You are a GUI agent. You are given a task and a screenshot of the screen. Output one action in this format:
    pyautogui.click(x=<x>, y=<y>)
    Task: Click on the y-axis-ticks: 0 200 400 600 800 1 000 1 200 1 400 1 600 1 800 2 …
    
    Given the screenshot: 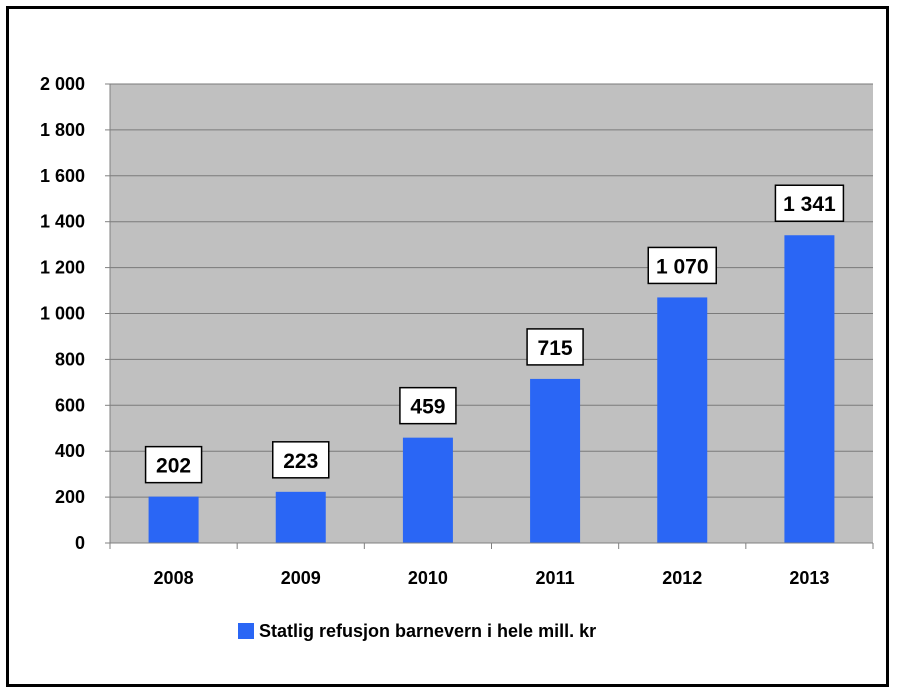 What is the action you would take?
    pyautogui.click(x=75, y=313)
    